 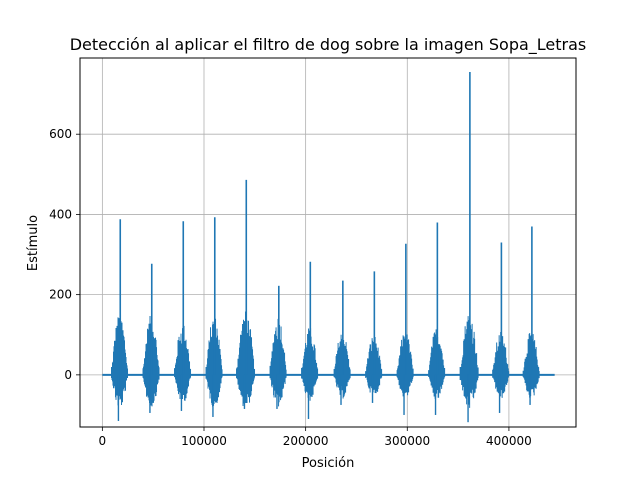 What do you see at coordinates (60, 214) in the screenshot?
I see `y-tick-label: 400` at bounding box center [60, 214].